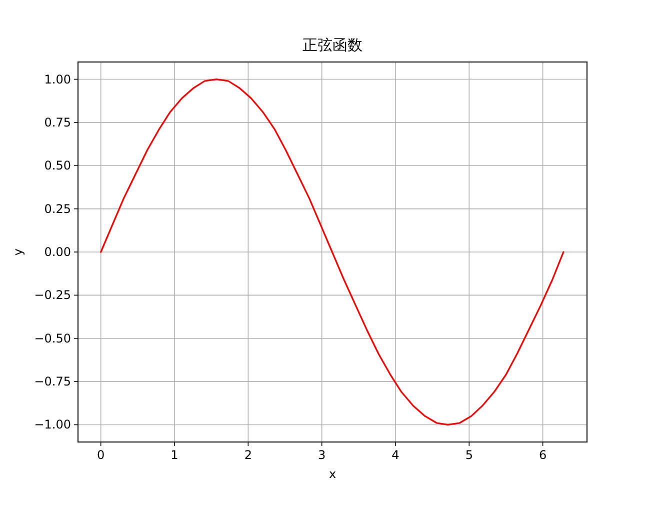  What do you see at coordinates (174, 455) in the screenshot?
I see `x-tick-label: 1` at bounding box center [174, 455].